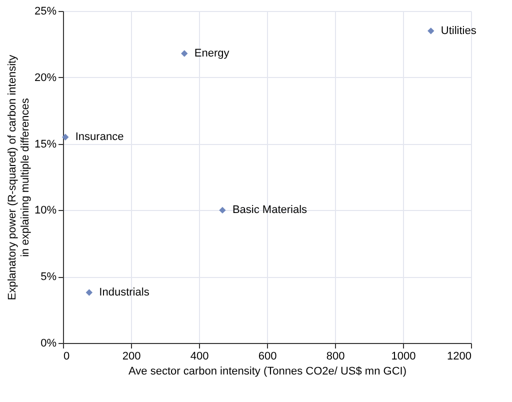  What do you see at coordinates (99, 137) in the screenshot?
I see `series-label: Insurance` at bounding box center [99, 137].